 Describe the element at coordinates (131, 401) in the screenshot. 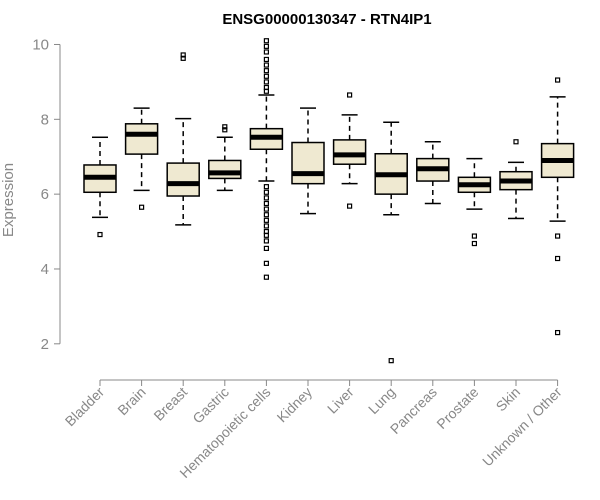

I see `x-tick-label: Brain` at that location.